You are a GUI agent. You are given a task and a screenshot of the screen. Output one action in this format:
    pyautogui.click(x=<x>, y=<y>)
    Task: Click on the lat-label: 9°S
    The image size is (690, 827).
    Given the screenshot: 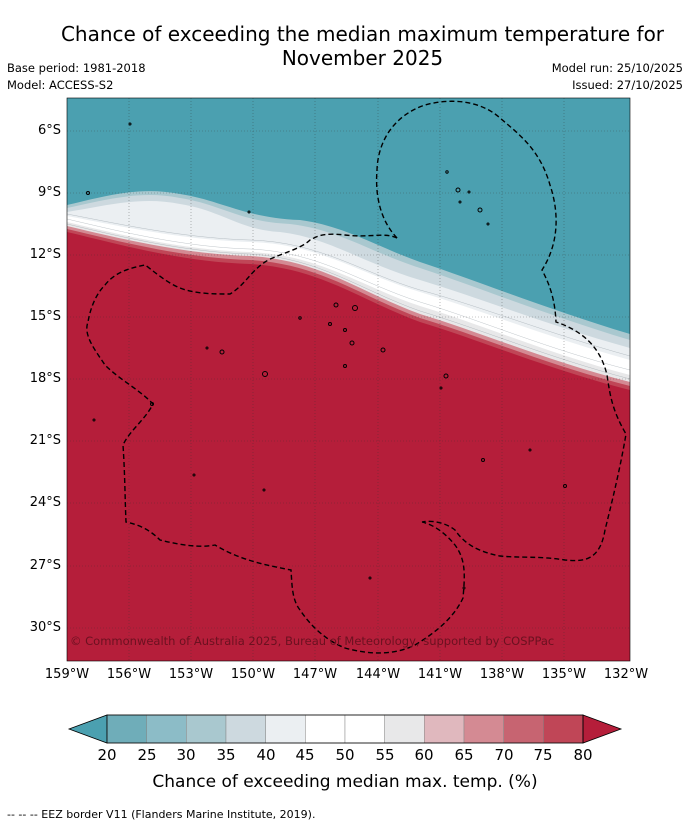 What is the action you would take?
    pyautogui.click(x=49, y=192)
    